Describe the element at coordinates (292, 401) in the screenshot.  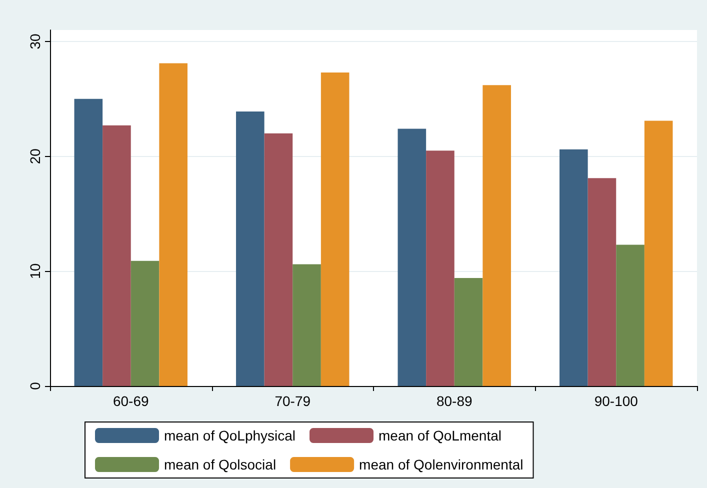
I see `x-tick-label: 70-79` at that location.